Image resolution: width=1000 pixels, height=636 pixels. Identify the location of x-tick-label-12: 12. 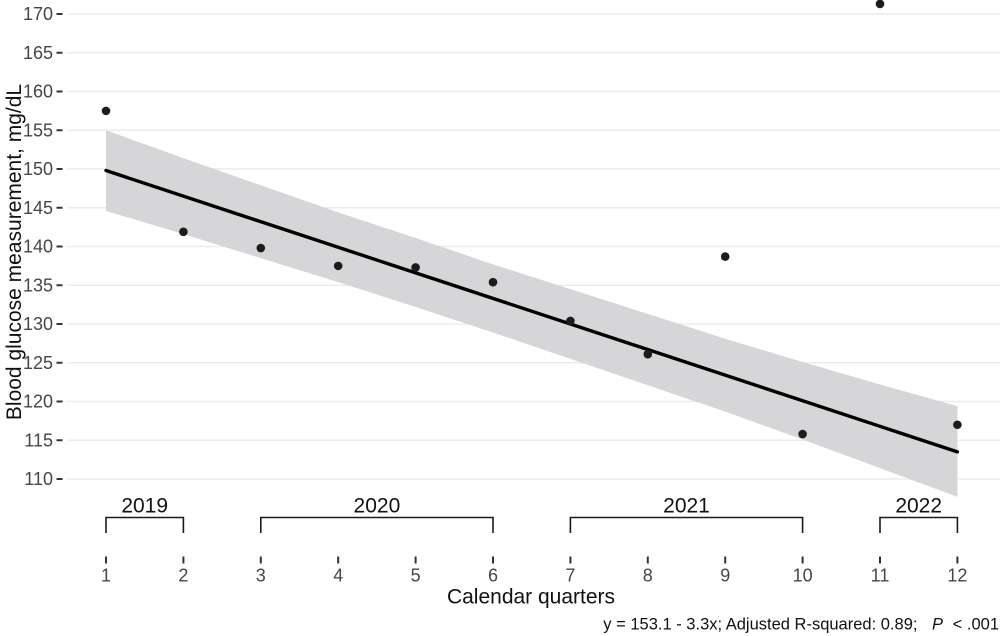
(957, 576).